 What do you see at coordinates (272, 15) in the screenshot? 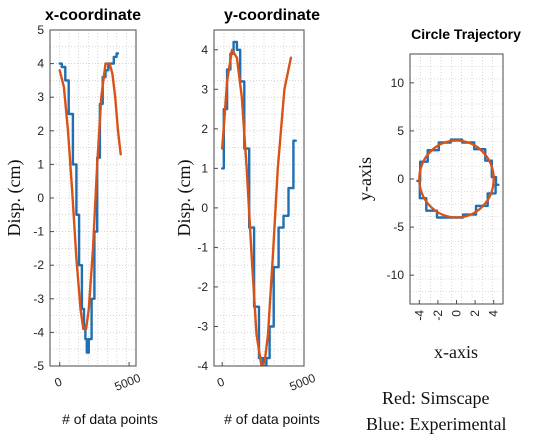
I see `chart-title: y-coordinate` at bounding box center [272, 15].